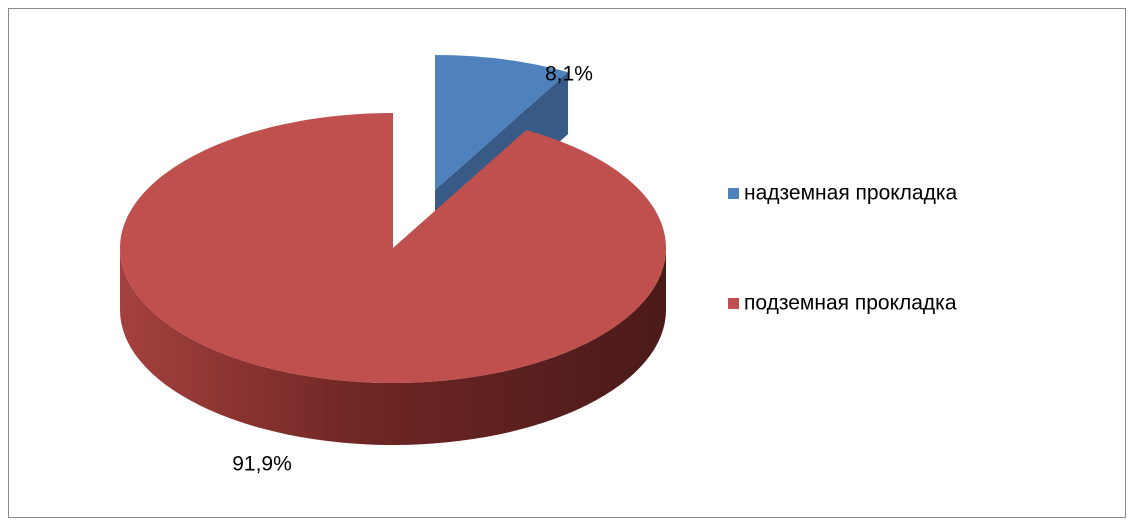 The image size is (1134, 526). Describe the element at coordinates (850, 303) in the screenshot. I see `legend-label: подземная прокладка` at that location.